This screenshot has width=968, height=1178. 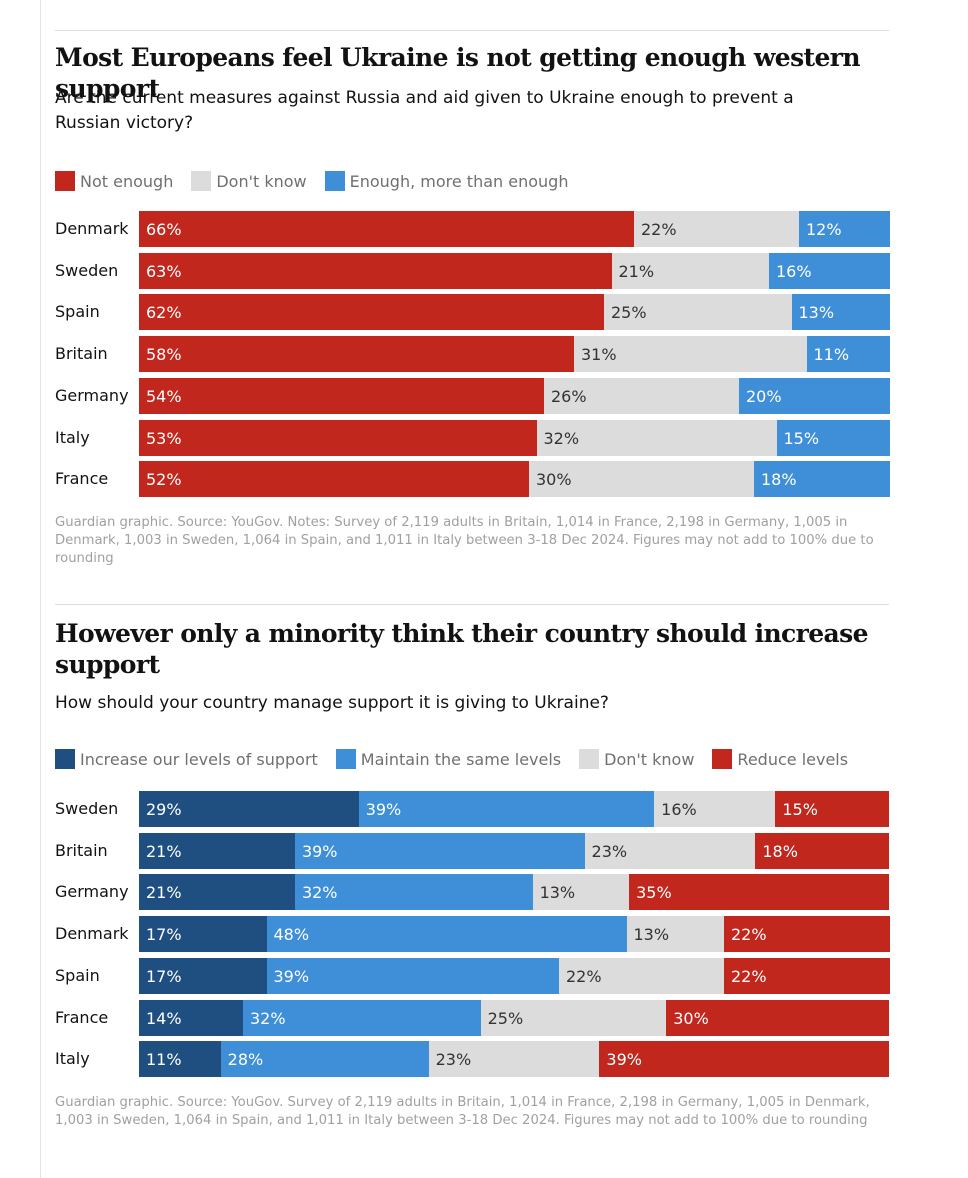 What do you see at coordinates (180, 1059) in the screenshot?
I see `bar-italy-increase-our-levels-of-support: 11%` at bounding box center [180, 1059].